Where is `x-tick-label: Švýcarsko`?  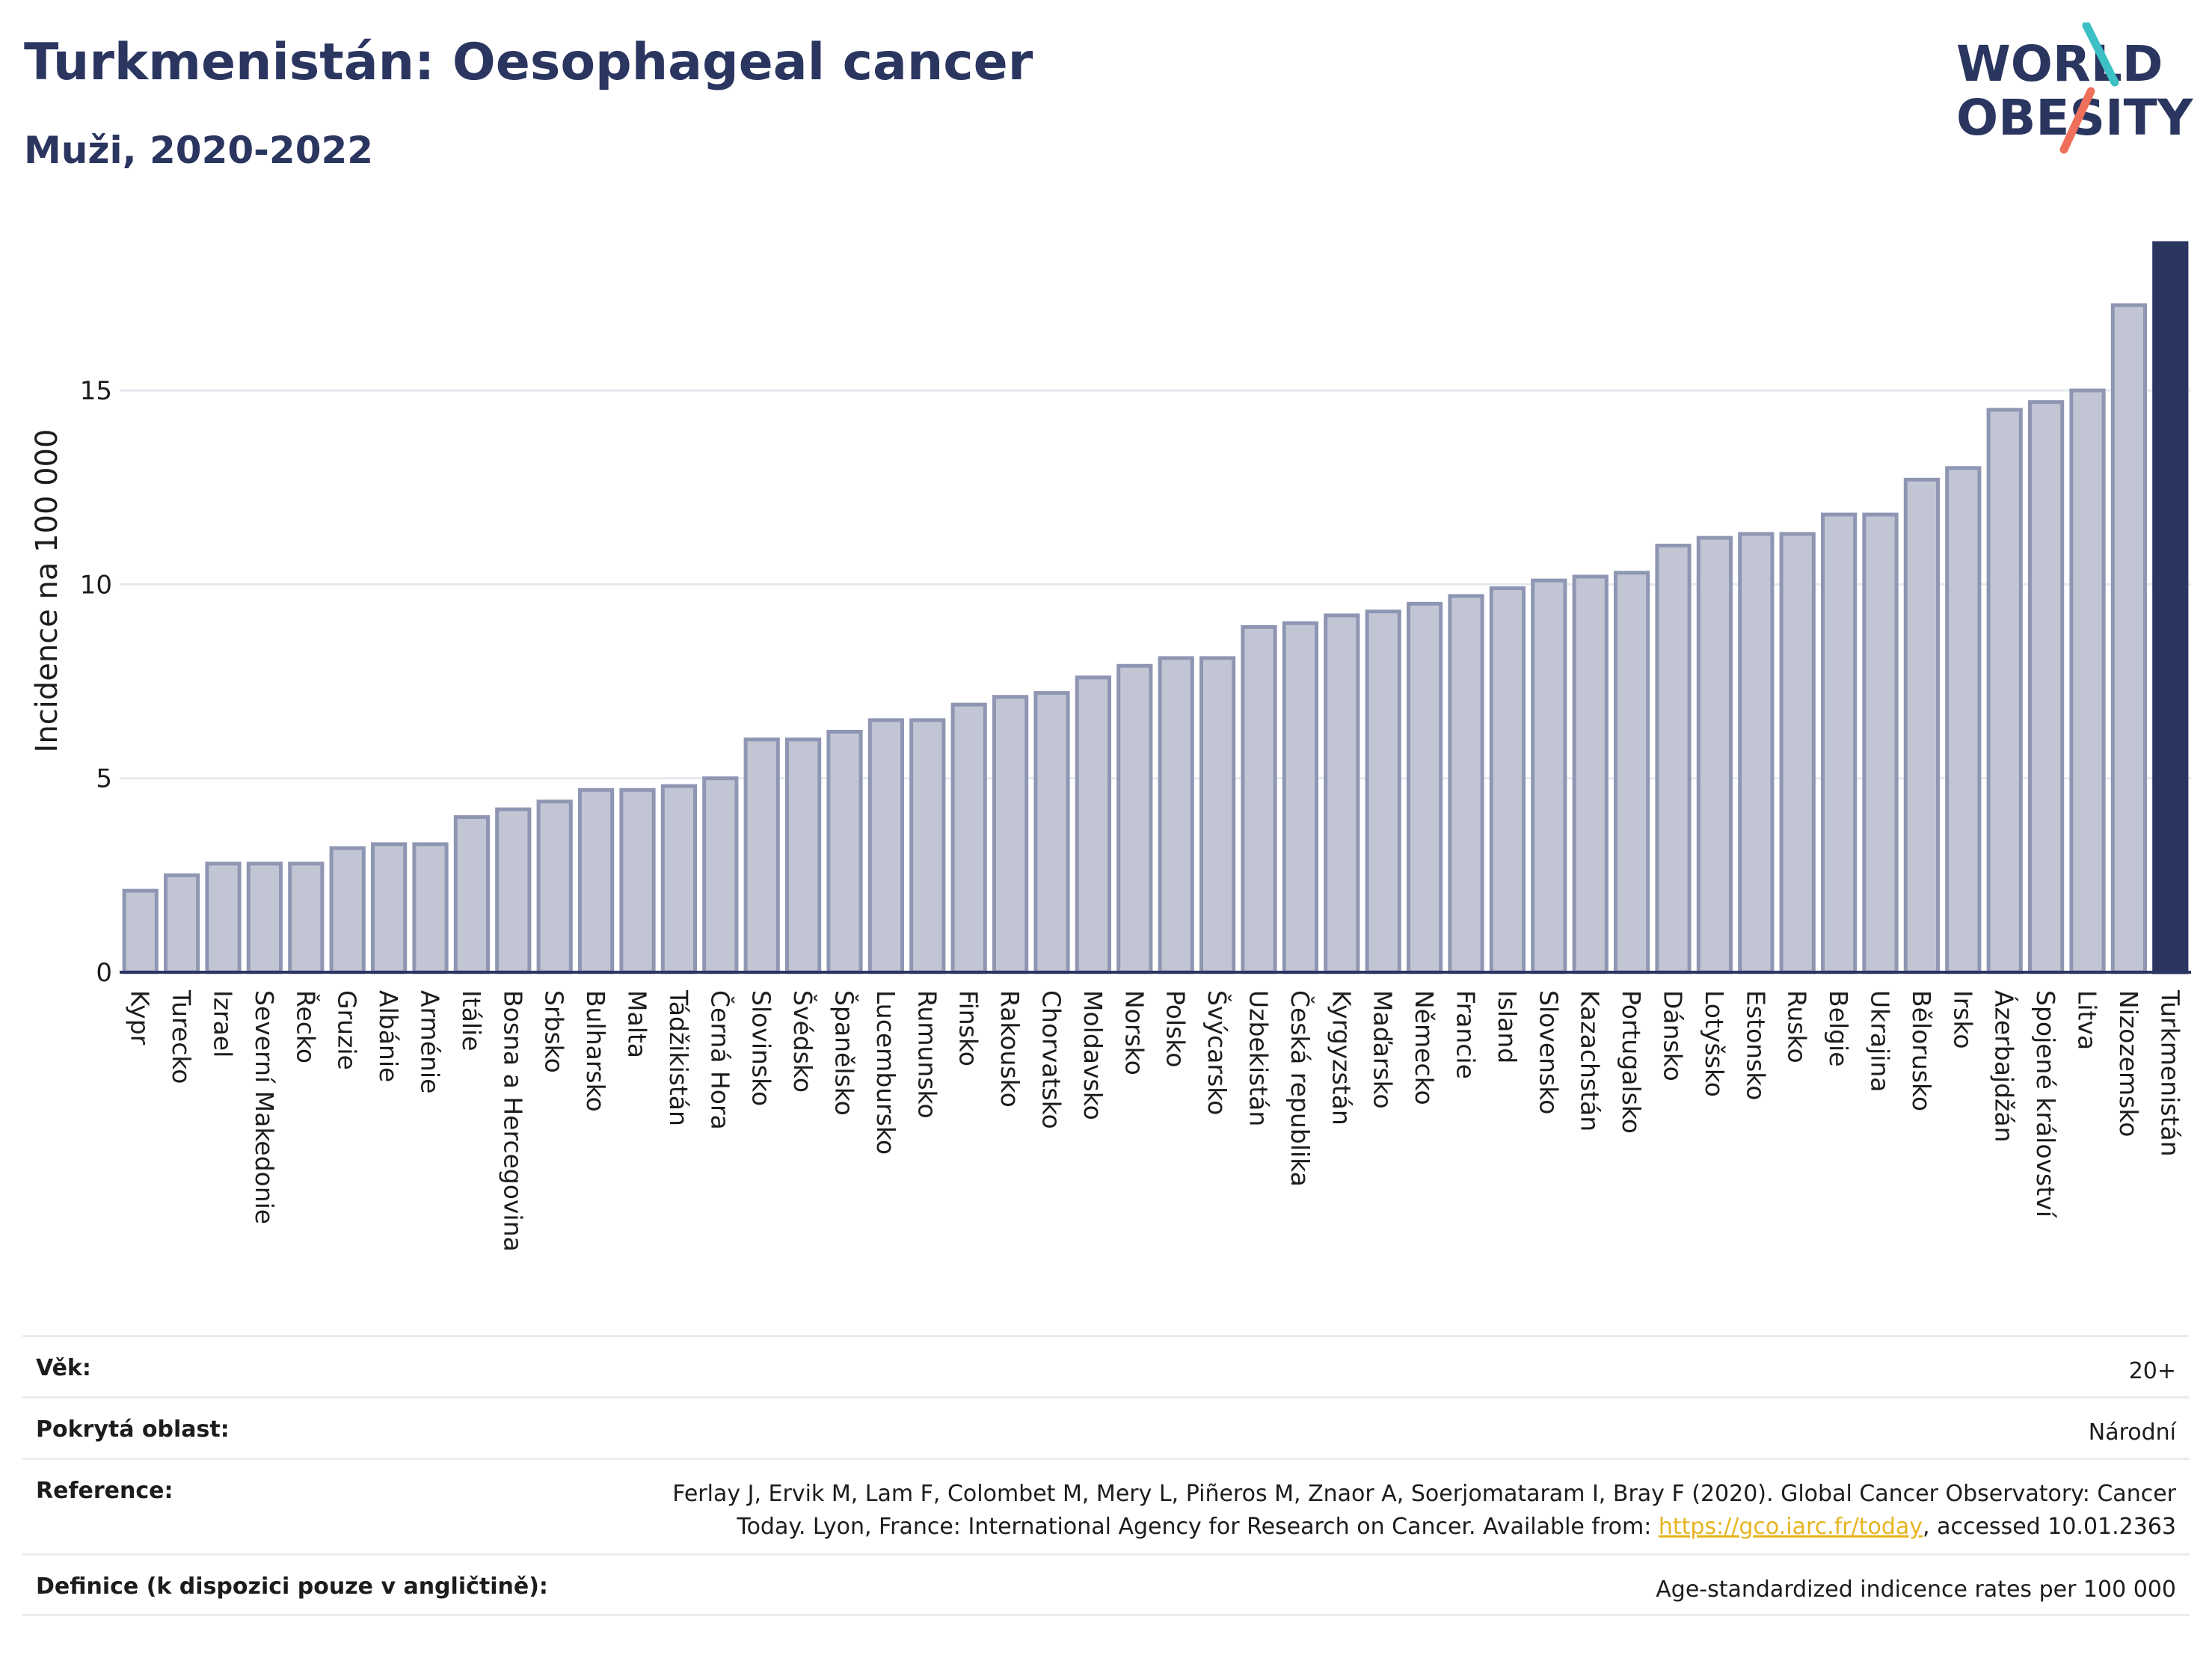 x-tick-label: Švýcarsko is located at coordinates (1217, 1052).